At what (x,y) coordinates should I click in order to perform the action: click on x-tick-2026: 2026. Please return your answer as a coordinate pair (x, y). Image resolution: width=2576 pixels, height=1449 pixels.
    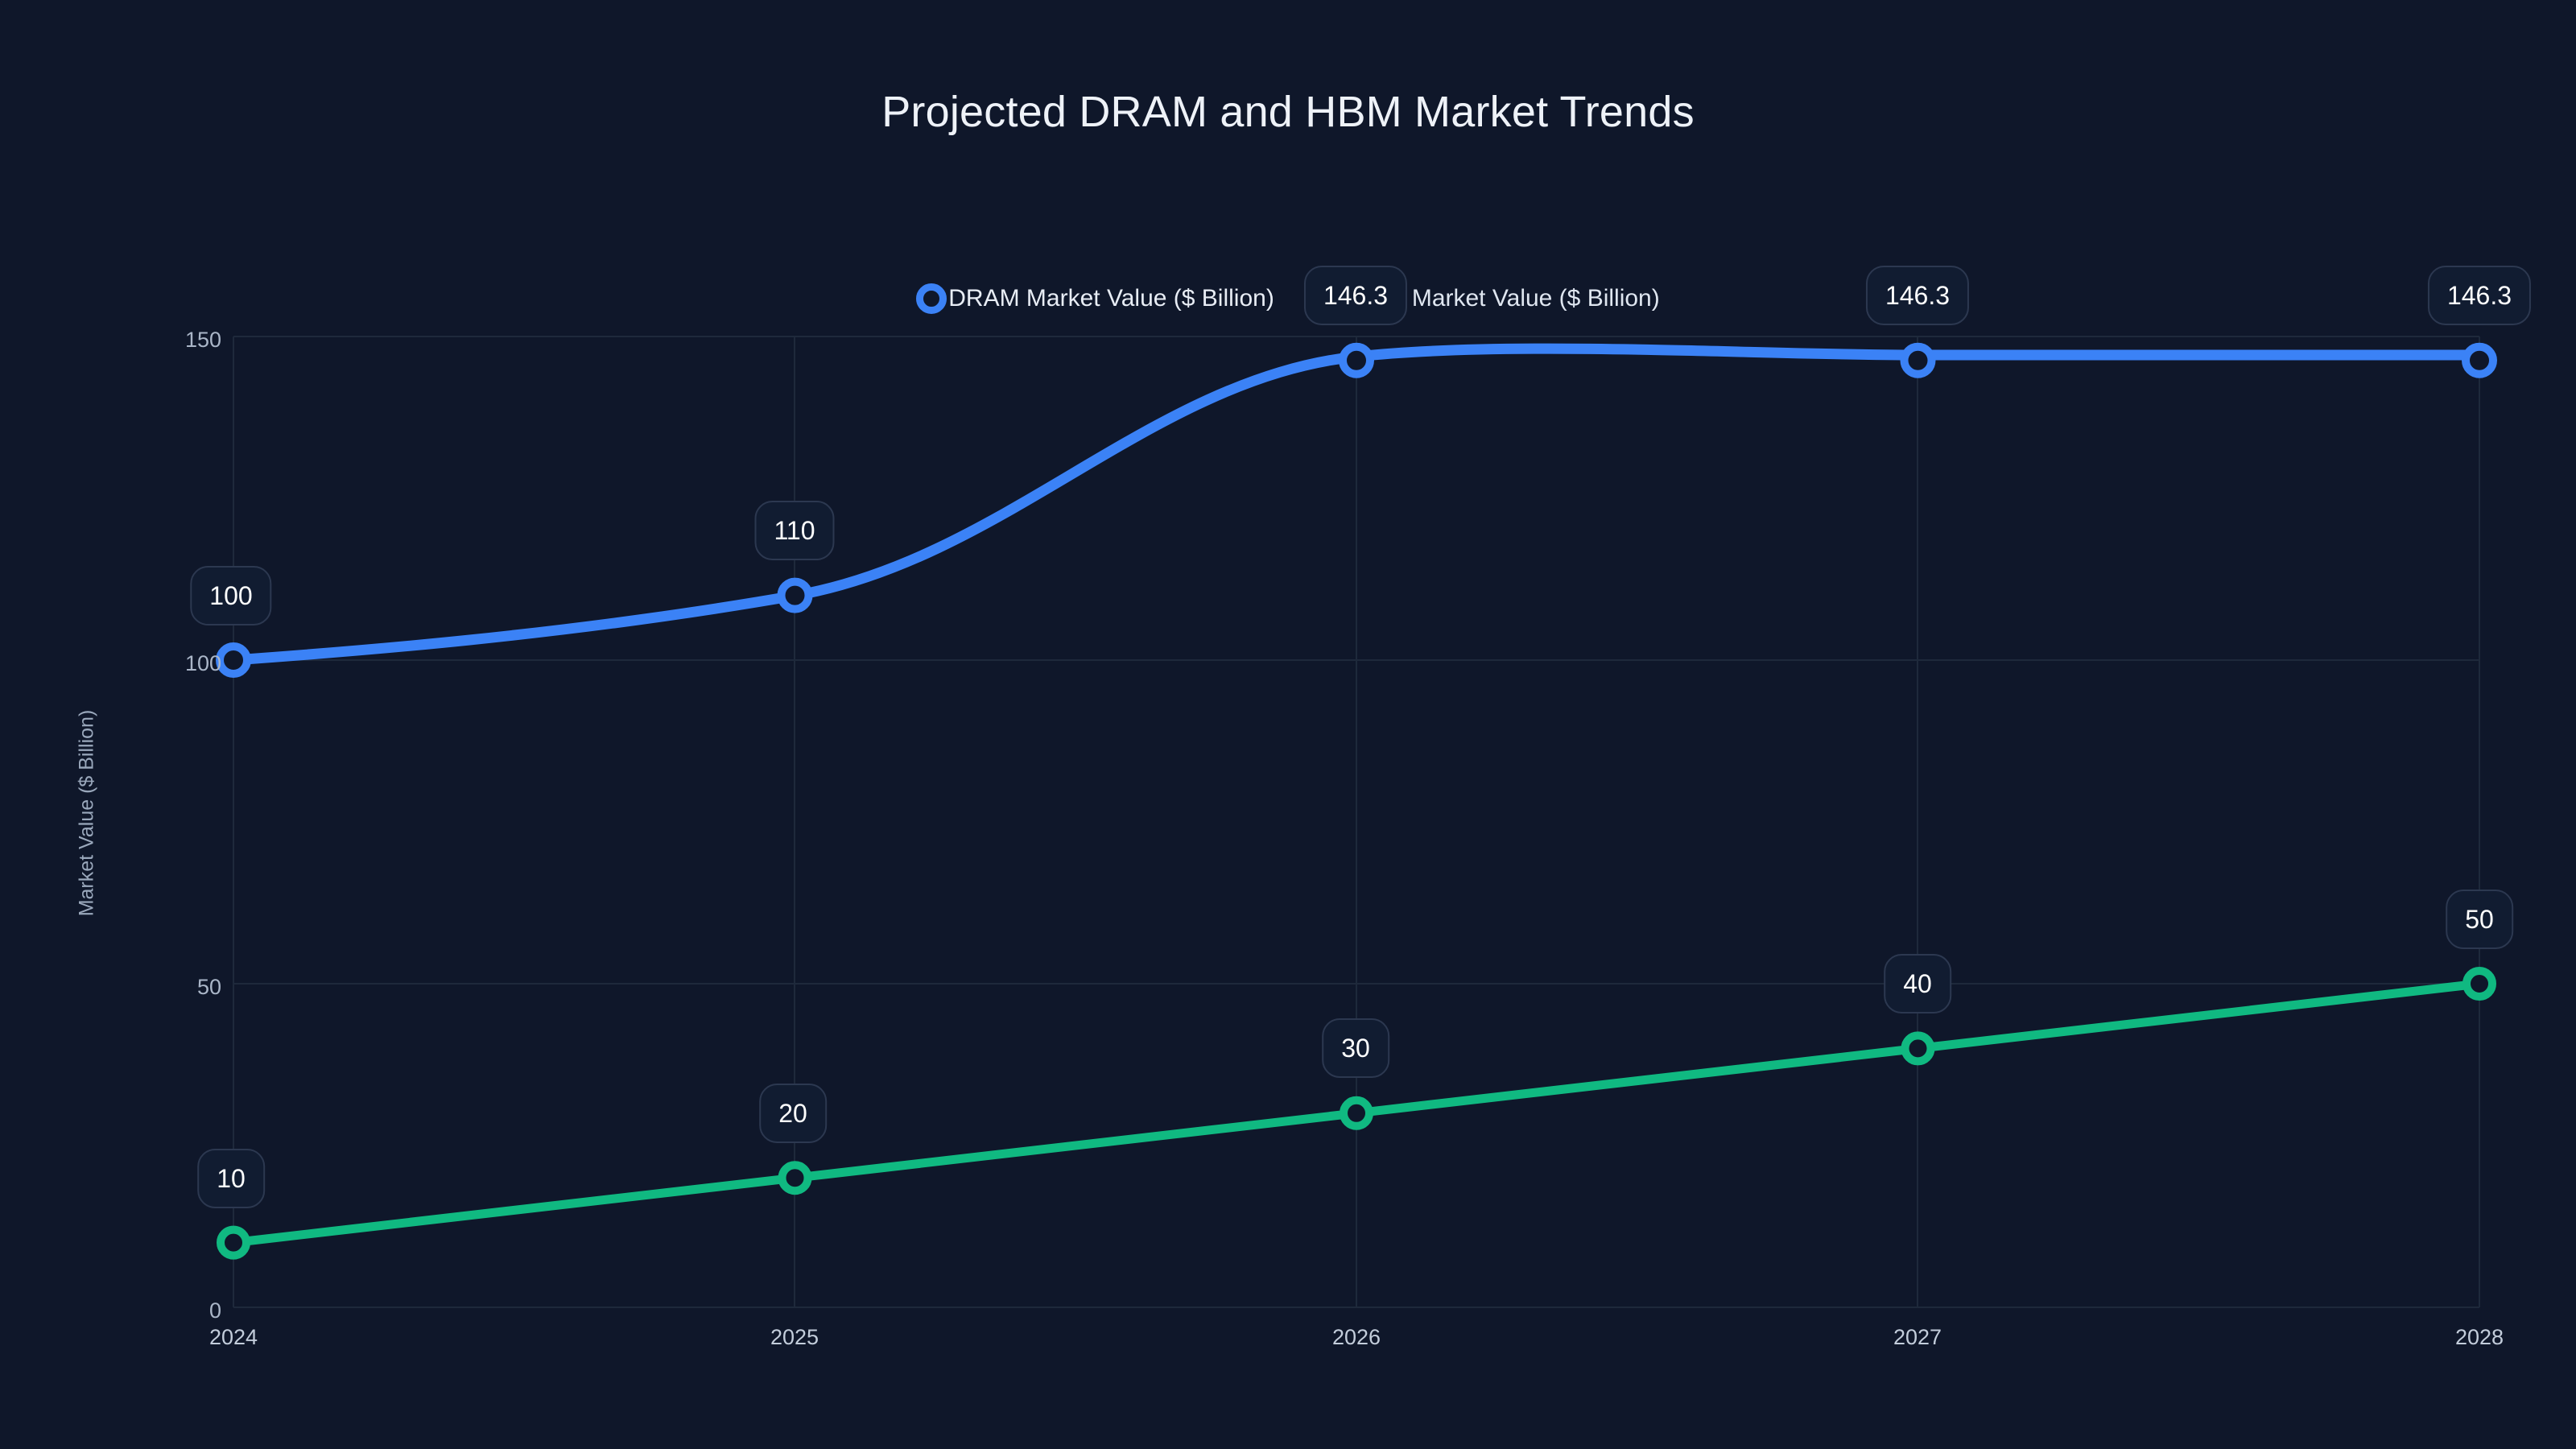
    Looking at the image, I should click on (1356, 1337).